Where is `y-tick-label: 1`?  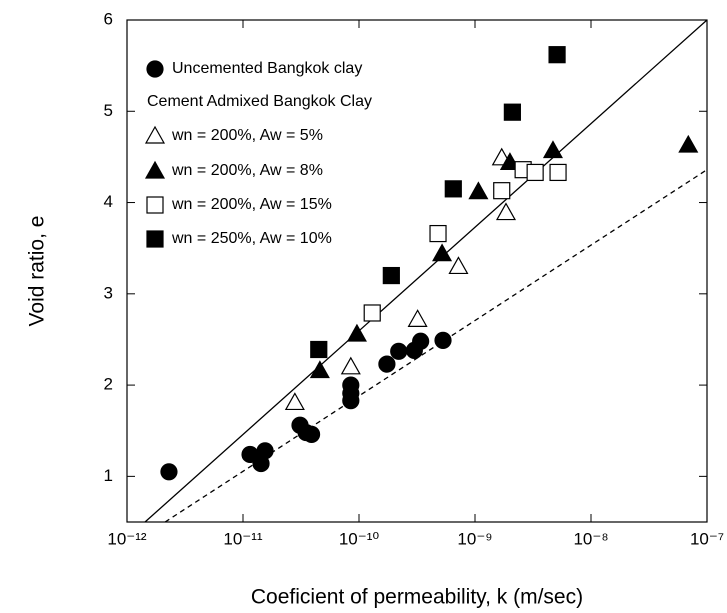 y-tick-label: 1 is located at coordinates (108, 475).